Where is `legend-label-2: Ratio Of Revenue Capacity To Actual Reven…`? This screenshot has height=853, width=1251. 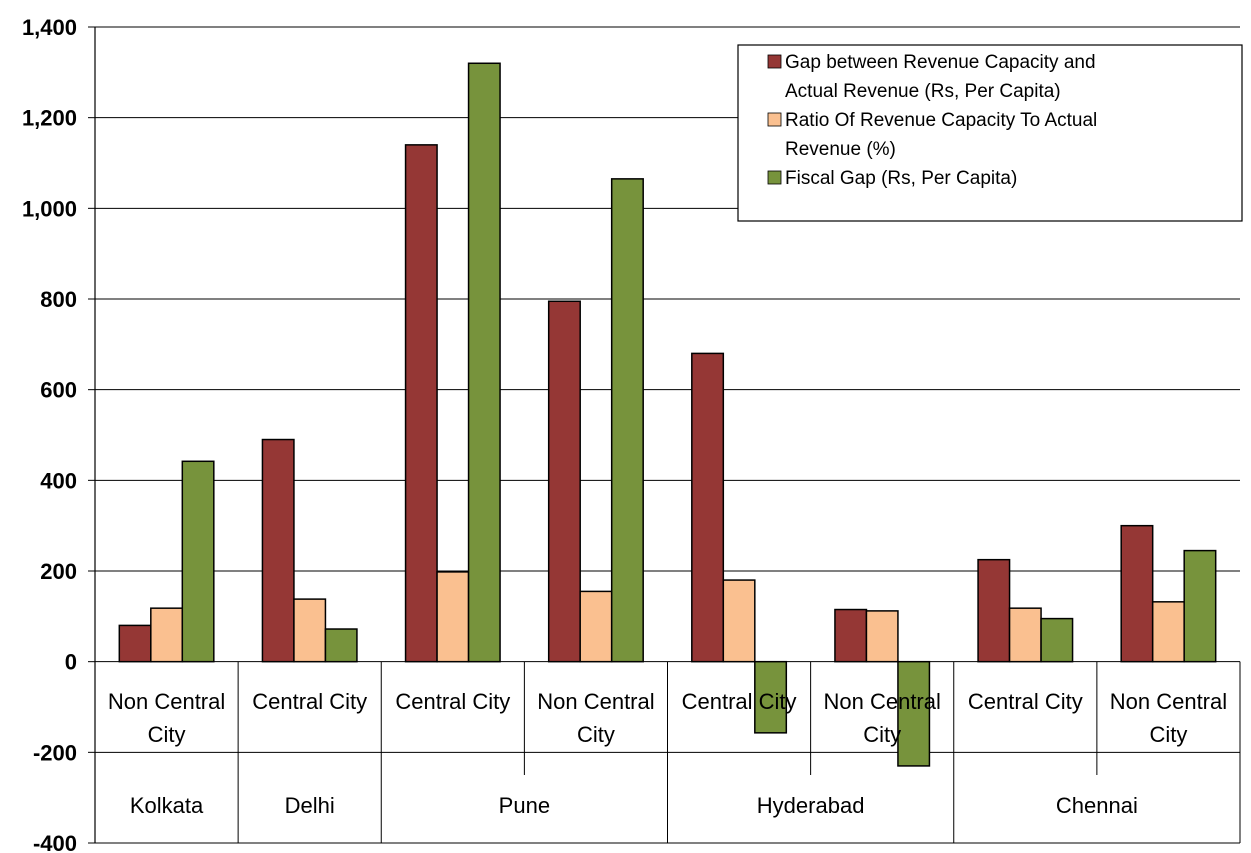 legend-label-2: Ratio Of Revenue Capacity To Actual Reven… is located at coordinates (941, 135).